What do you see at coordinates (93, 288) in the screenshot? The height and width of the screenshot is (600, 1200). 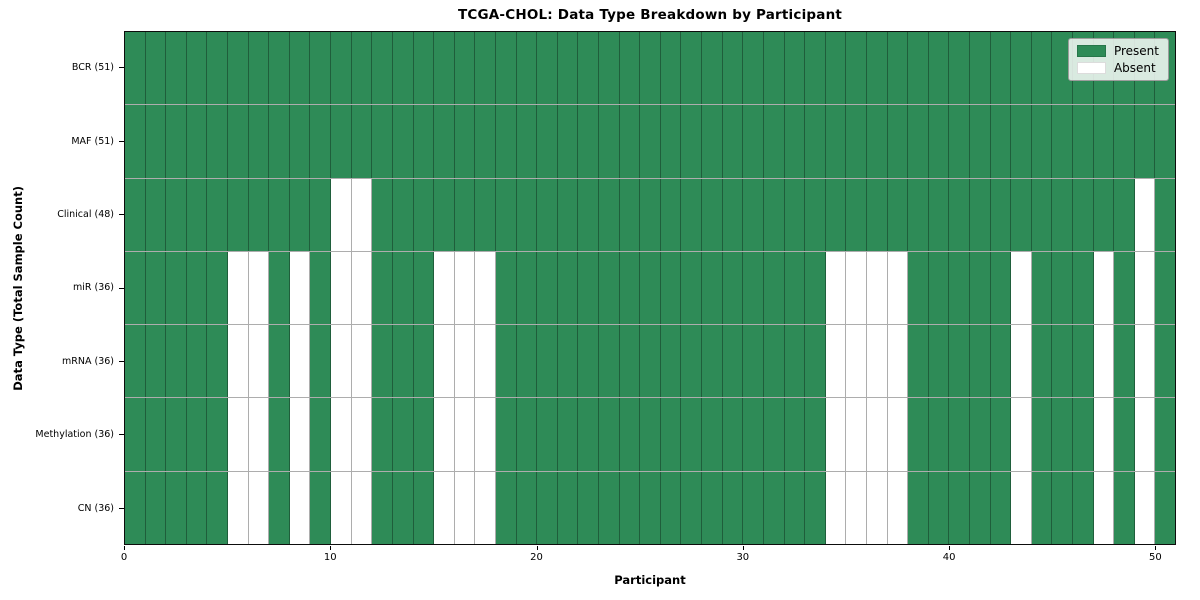 I see `y-tick-label: miR (36)` at bounding box center [93, 288].